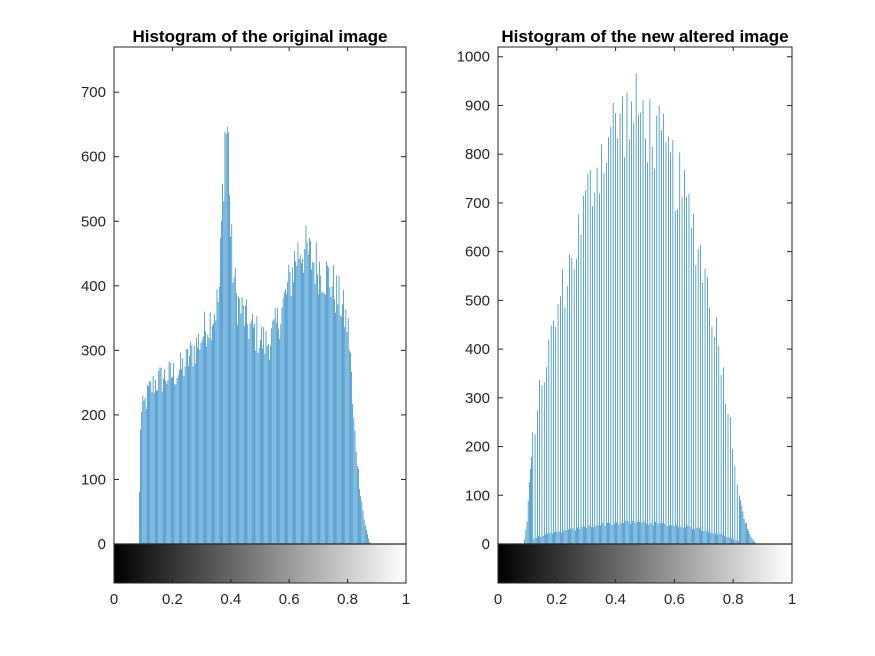  What do you see at coordinates (93, 92) in the screenshot?
I see `y-tick-label: 700` at bounding box center [93, 92].